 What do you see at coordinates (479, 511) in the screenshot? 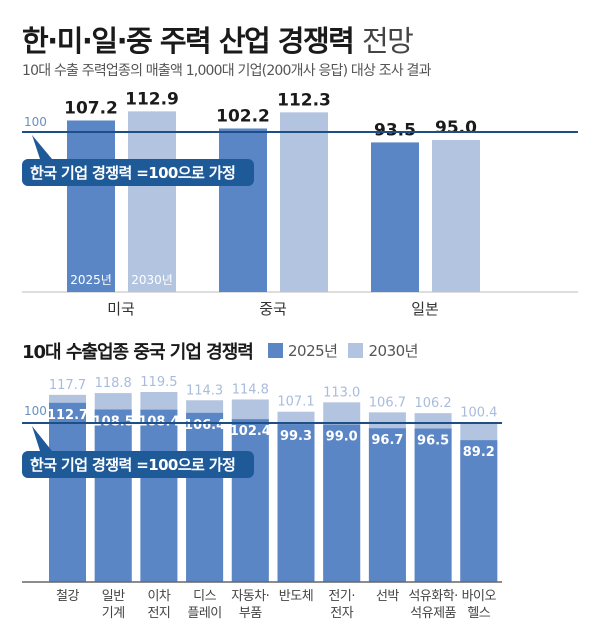
I see `bar-바이오 헬스-2025` at bounding box center [479, 511].